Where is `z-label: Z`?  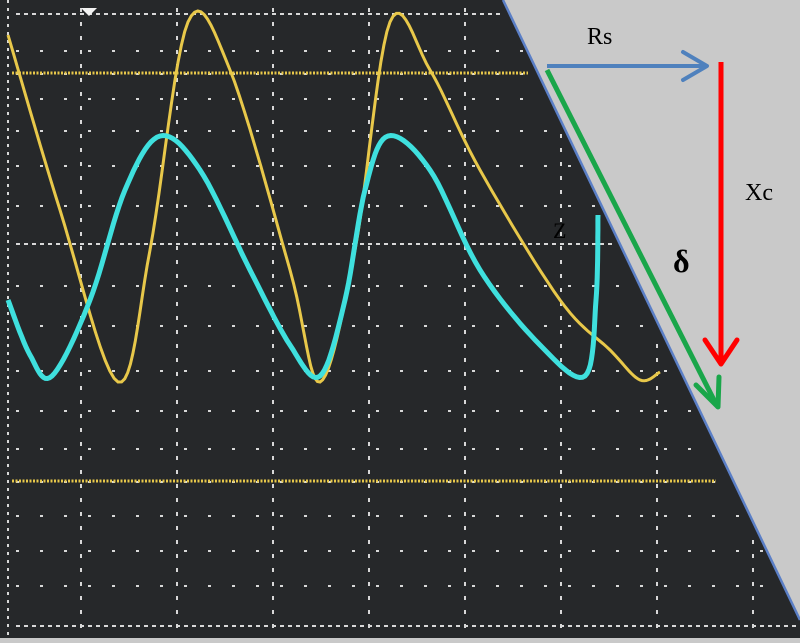 z-label: Z is located at coordinates (559, 230).